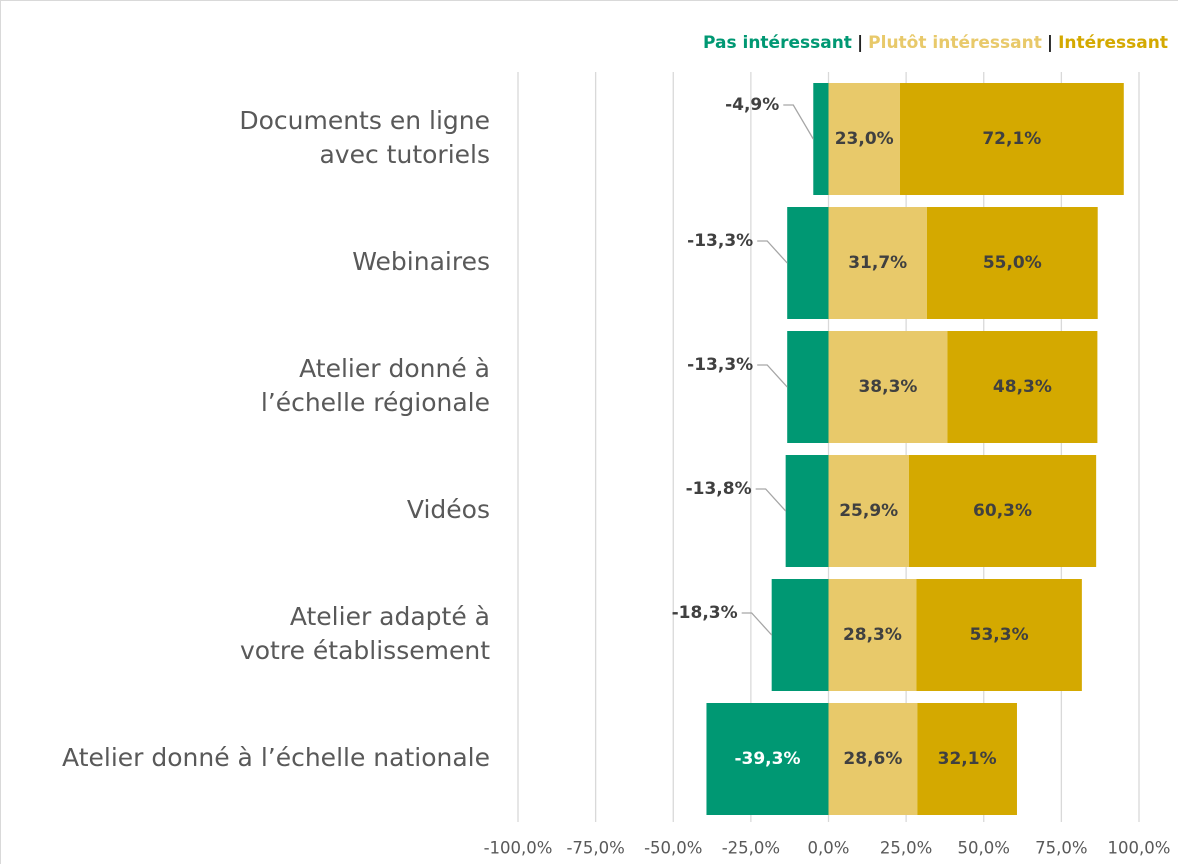 Image resolution: width=1178 pixels, height=864 pixels. What do you see at coordinates (1061, 848) in the screenshot?
I see `x-tick-label: 75,0%` at bounding box center [1061, 848].